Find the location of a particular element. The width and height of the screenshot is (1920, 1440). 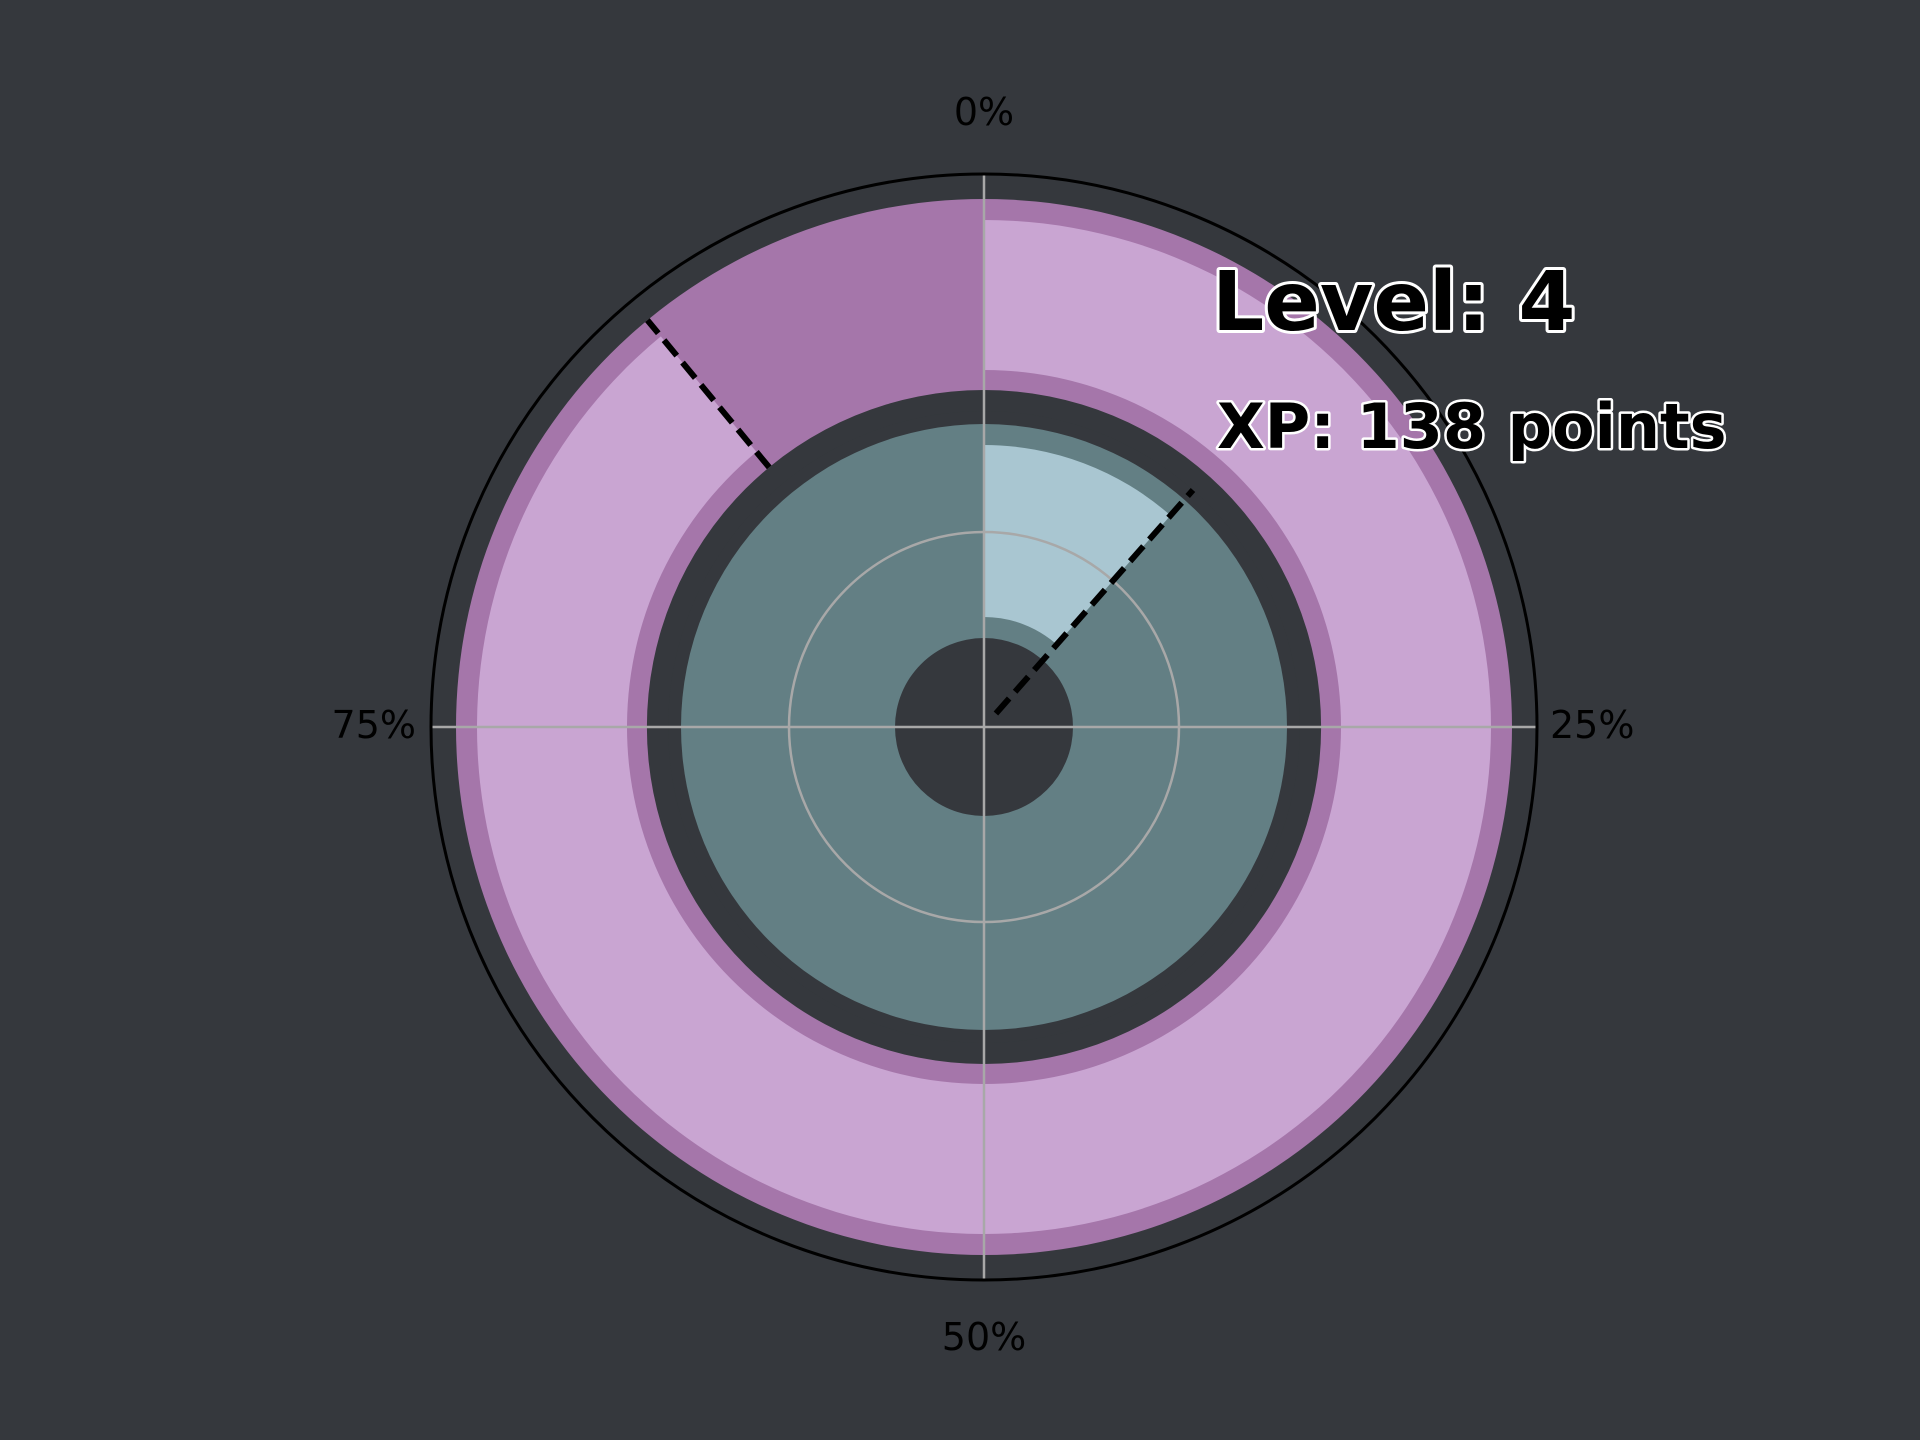

xp-label: XP: 138 points is located at coordinates (1472, 426).